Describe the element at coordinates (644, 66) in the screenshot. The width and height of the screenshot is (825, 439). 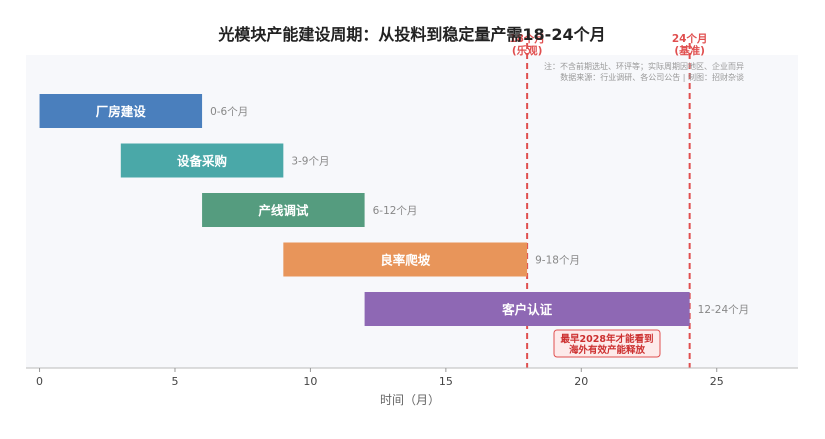
I see `note-line-1: 注：不含前期选址、环评等；实际周期因地区、企业而异` at that location.